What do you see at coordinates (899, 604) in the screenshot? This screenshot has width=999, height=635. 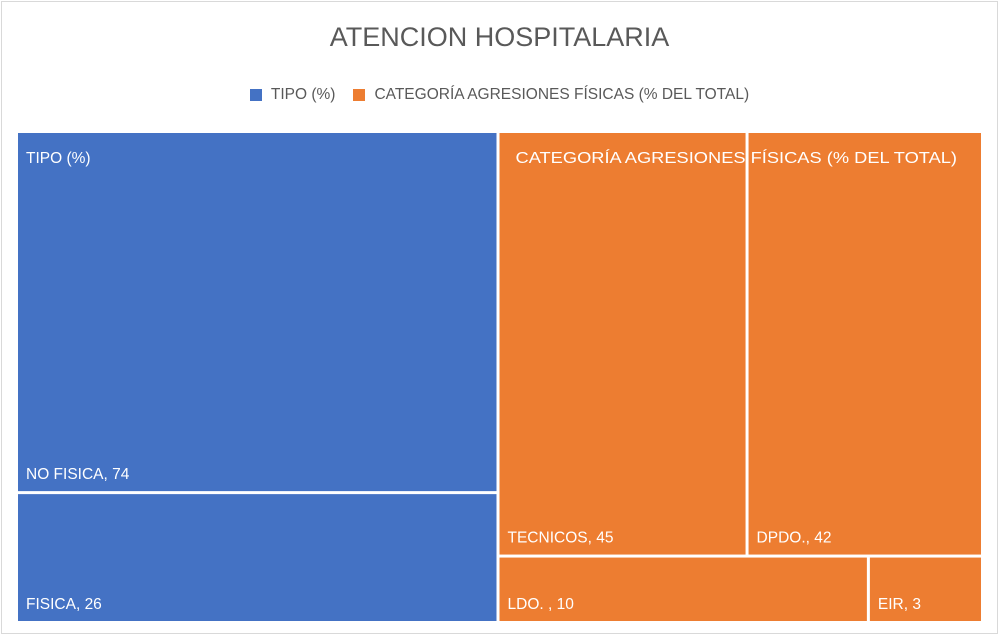 I see `cell-label-eir: EIR, 3` at bounding box center [899, 604].